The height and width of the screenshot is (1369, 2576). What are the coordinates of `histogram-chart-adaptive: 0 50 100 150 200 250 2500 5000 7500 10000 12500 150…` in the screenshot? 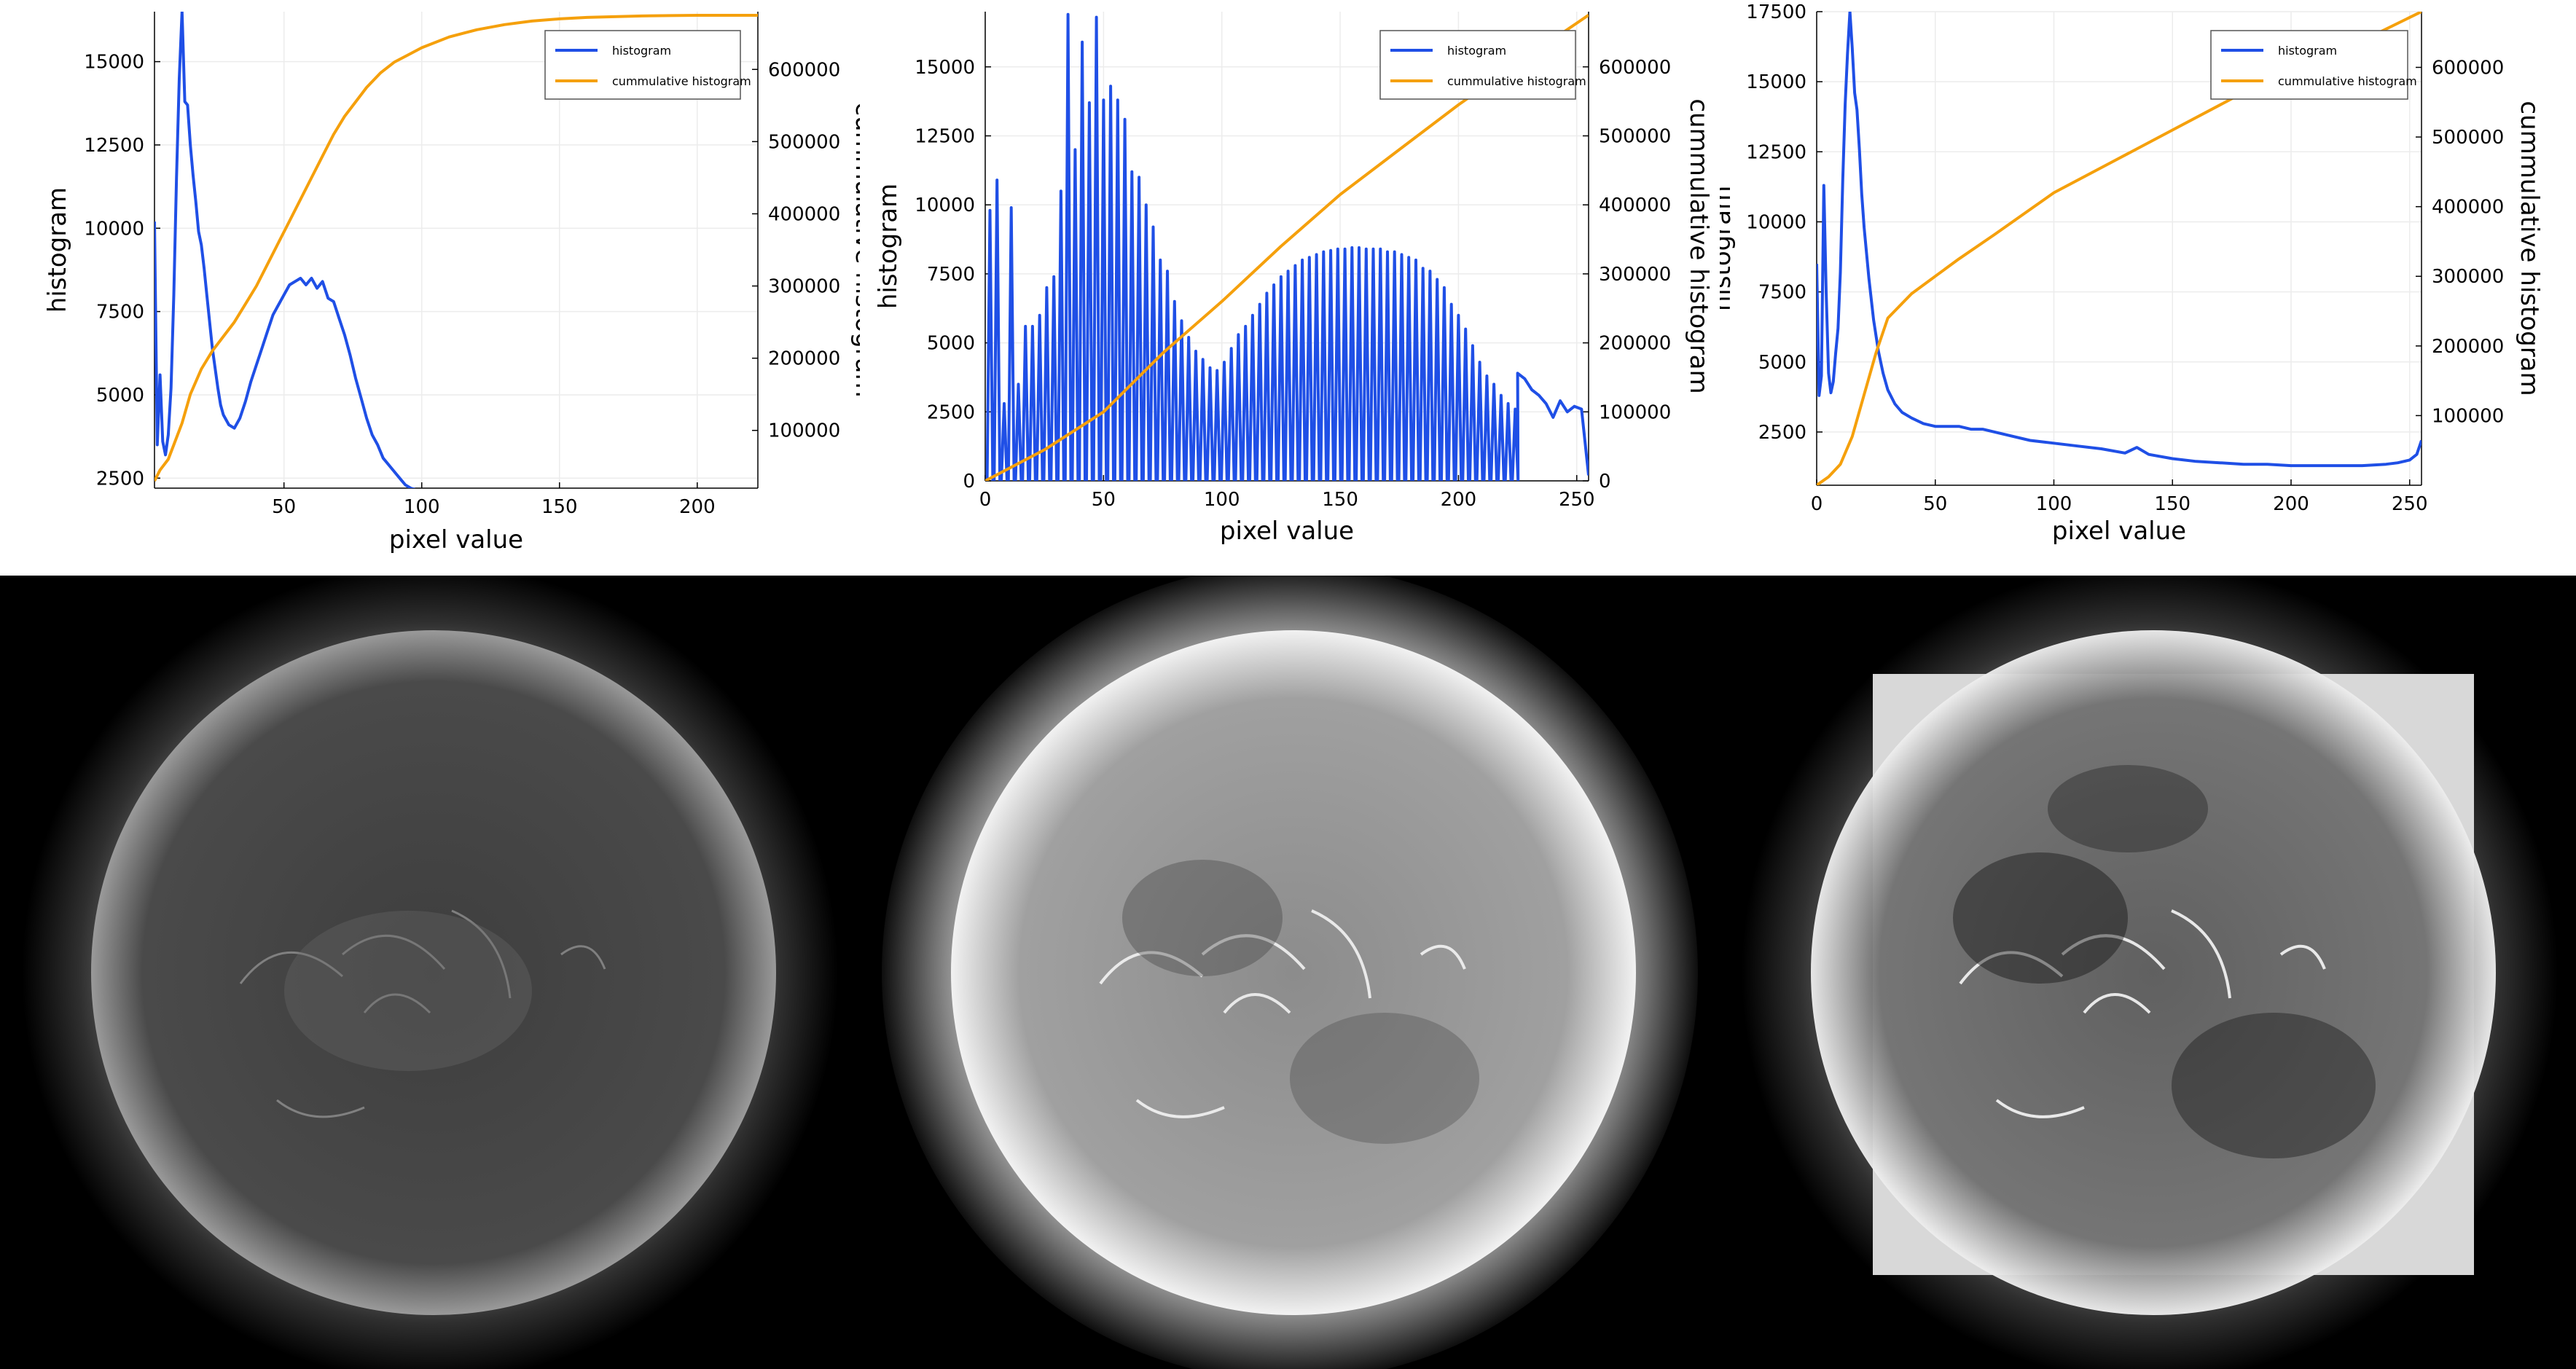 It's located at (2132, 273).